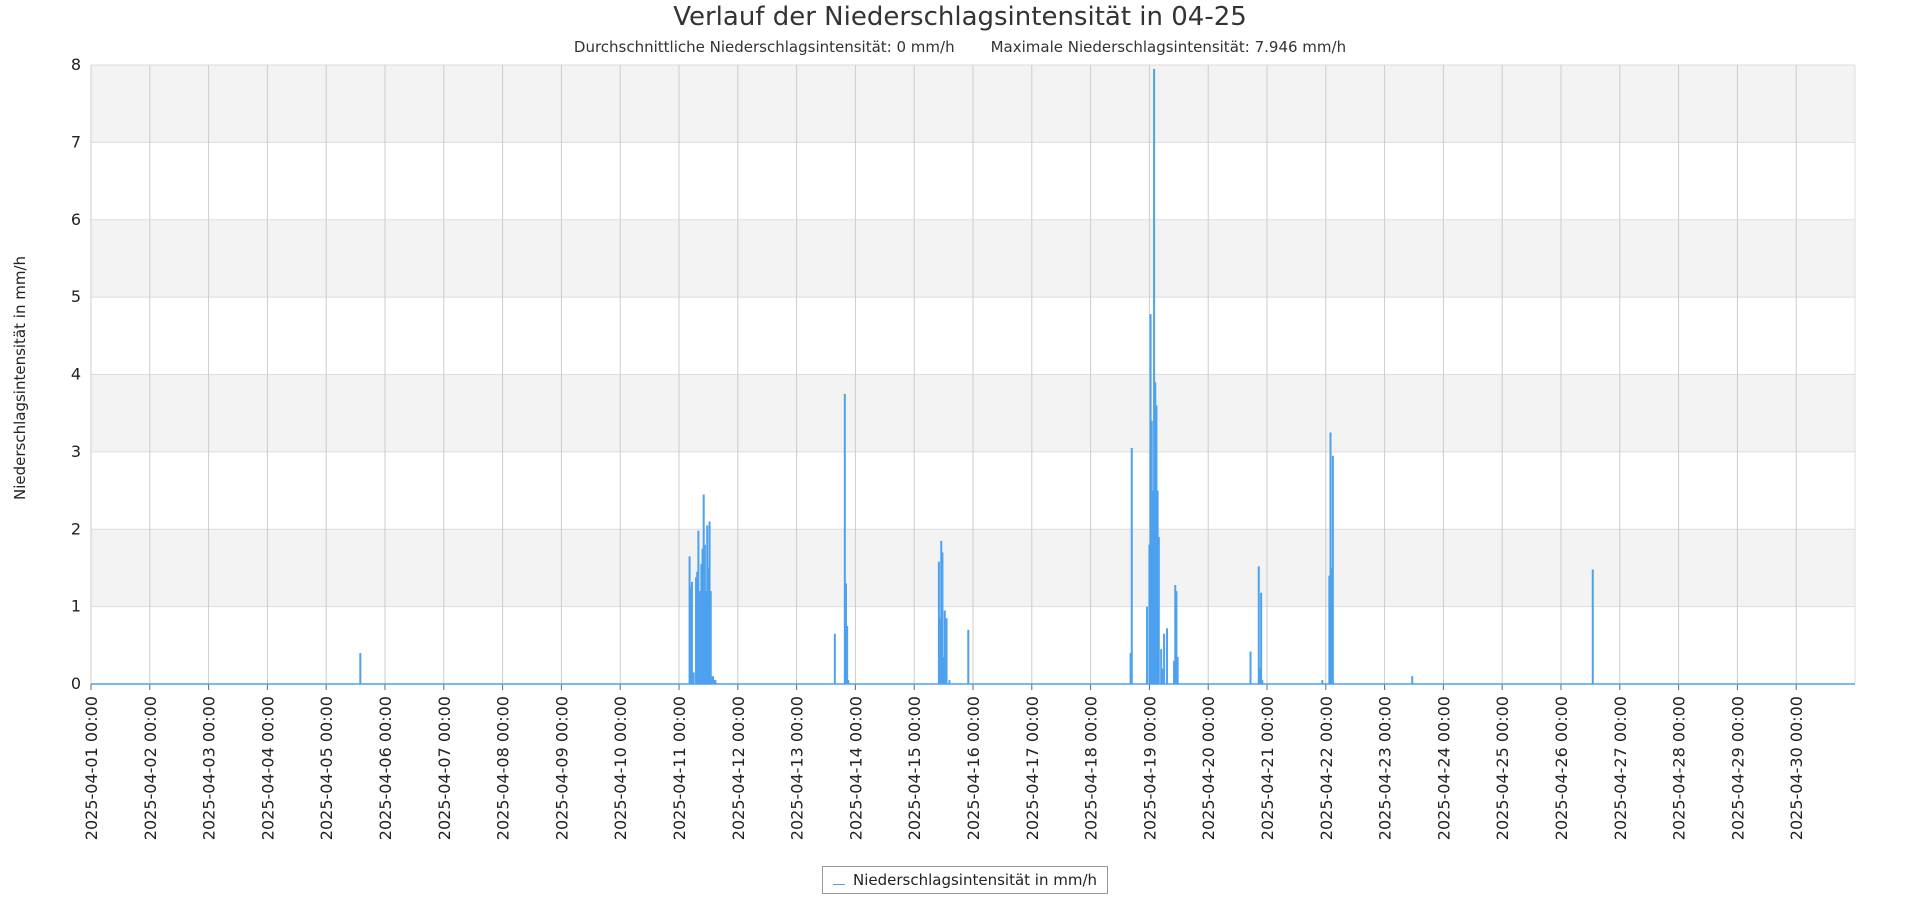 This screenshot has height=900, width=1920. Describe the element at coordinates (76, 451) in the screenshot. I see `y-tick-label: 3` at that location.